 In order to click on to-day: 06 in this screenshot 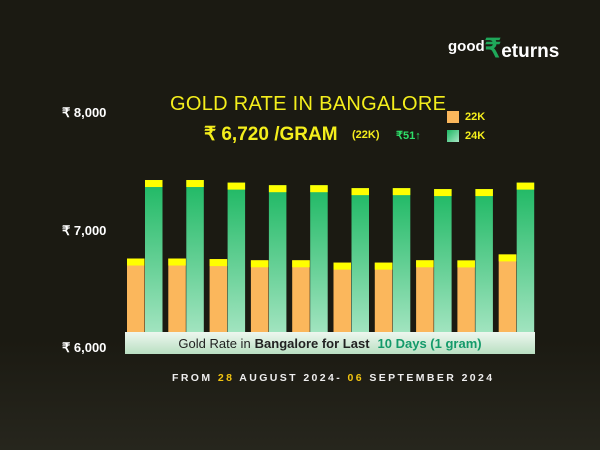, I will do `click(355, 378)`.